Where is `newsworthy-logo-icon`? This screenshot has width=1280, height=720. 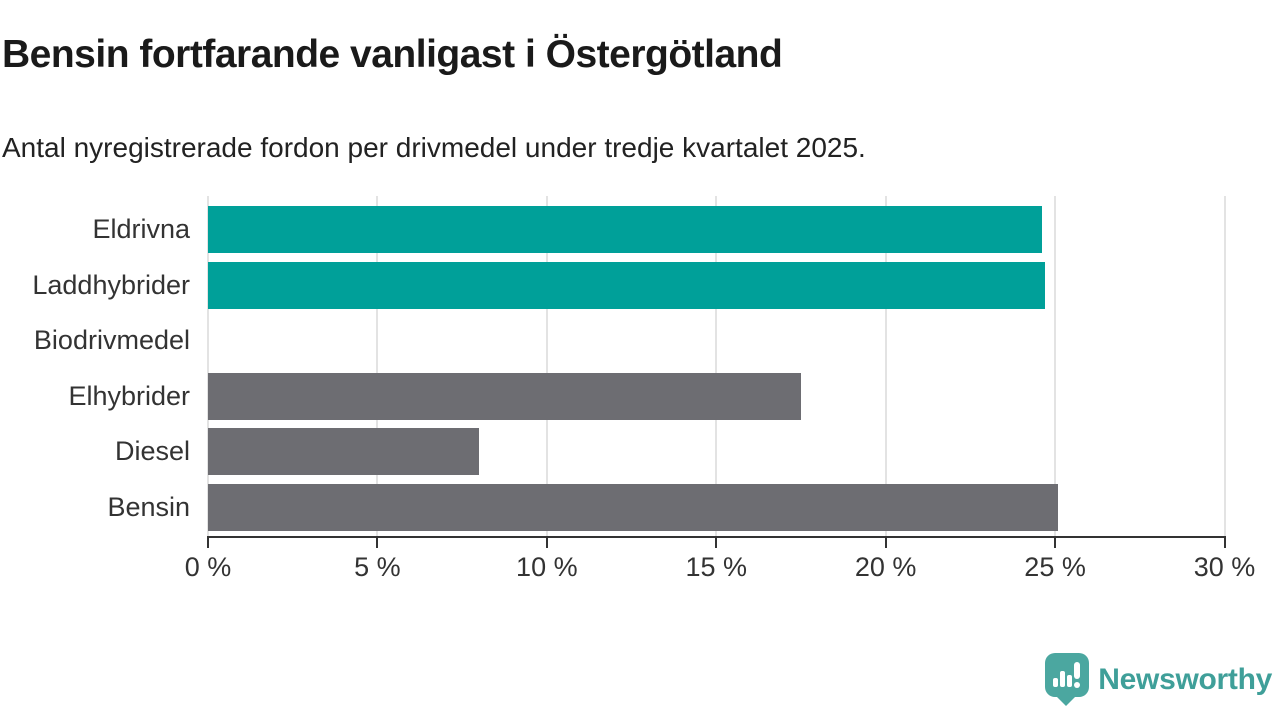
newsworthy-logo-icon is located at coordinates (1067, 679).